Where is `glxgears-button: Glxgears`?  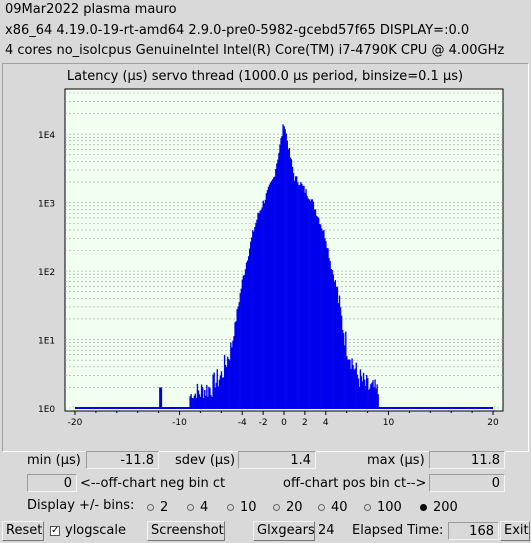 glxgears-button: Glxgears is located at coordinates (284, 531).